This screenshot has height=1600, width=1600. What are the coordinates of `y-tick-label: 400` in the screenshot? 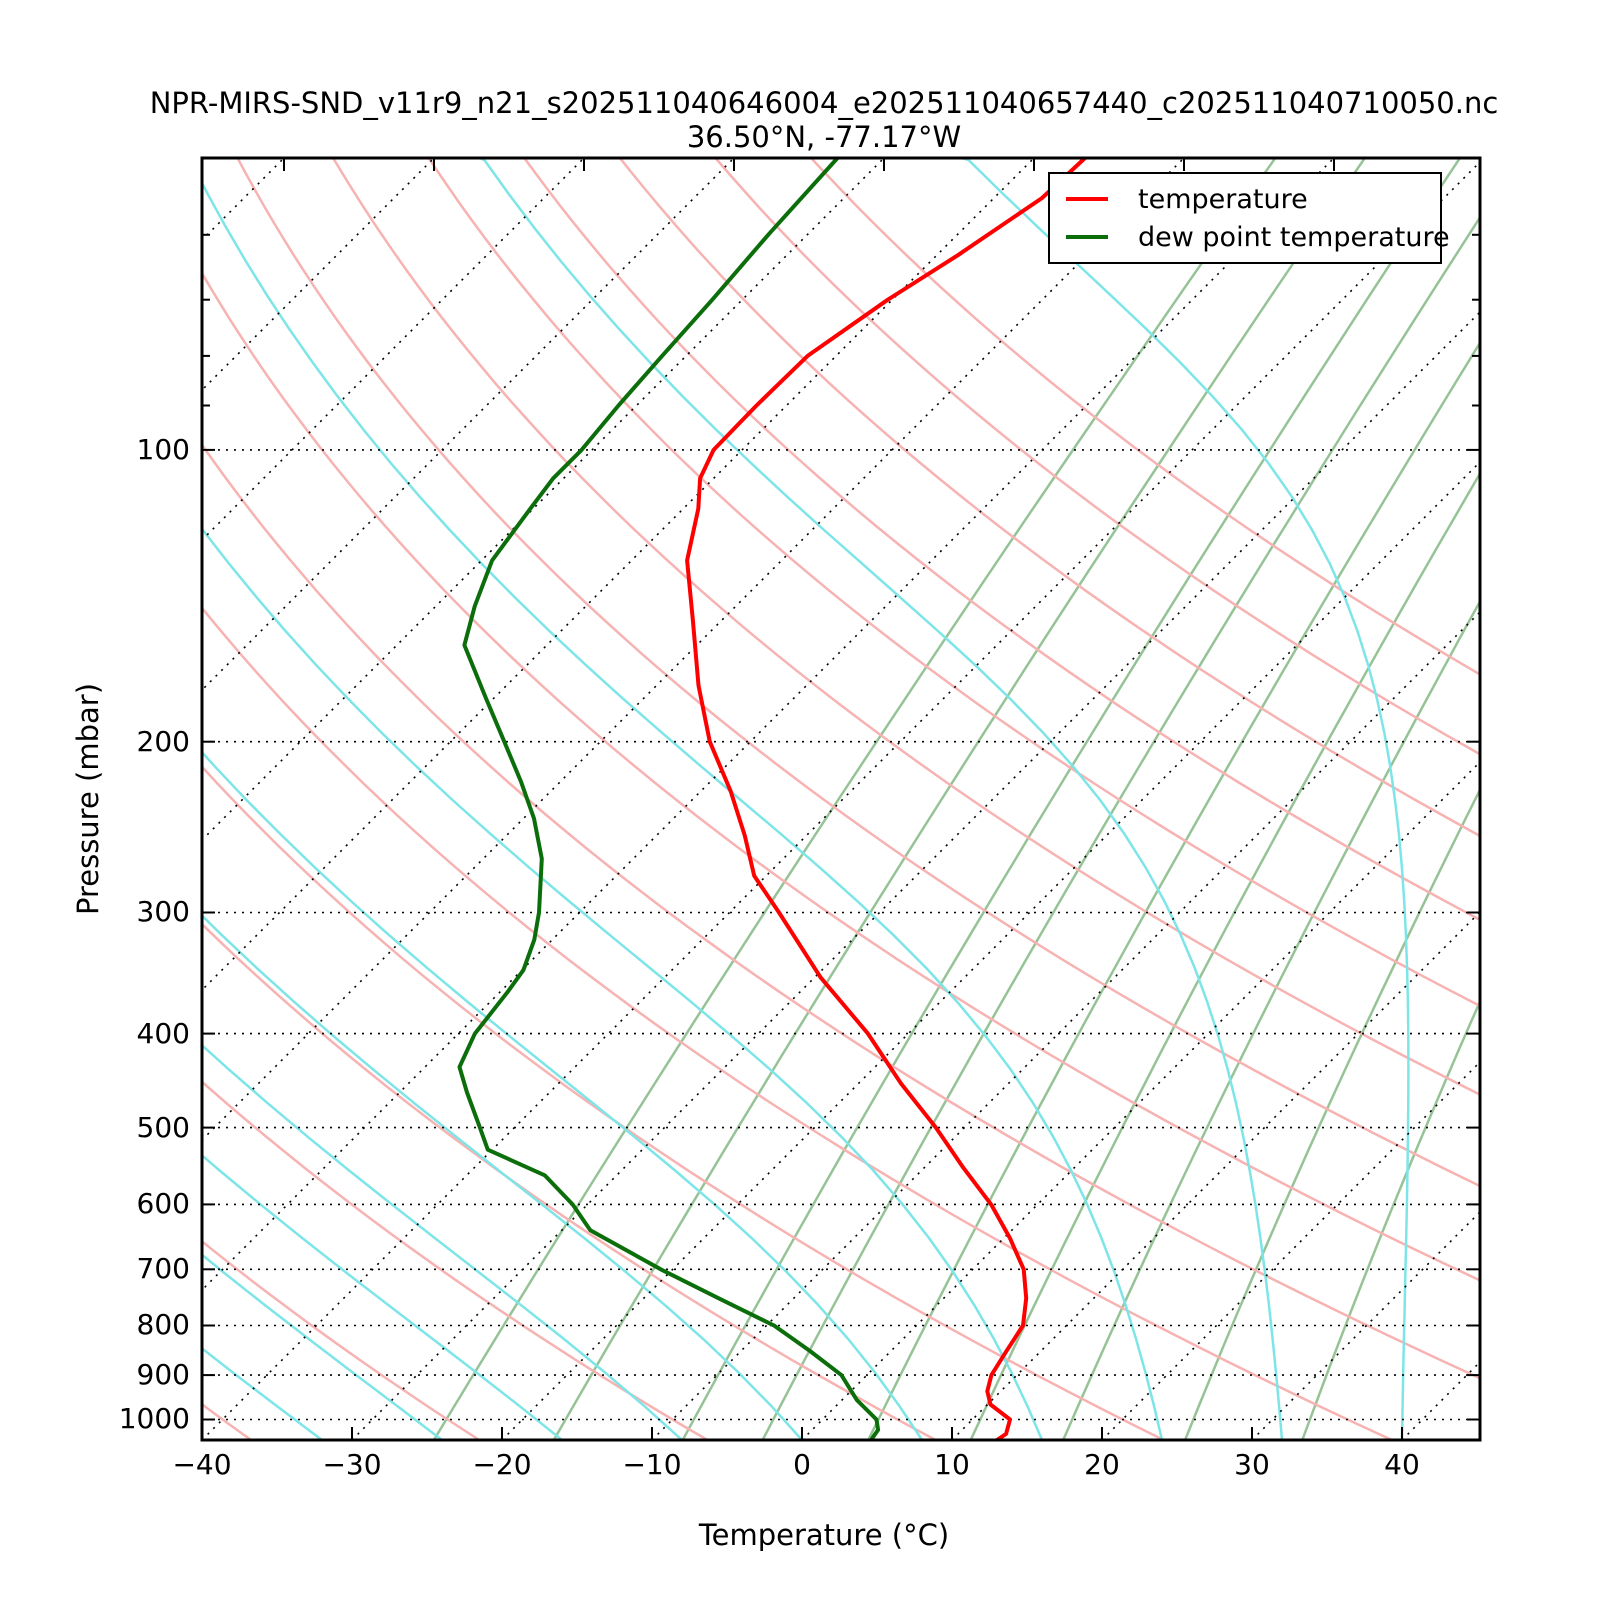 It's located at (163, 1033).